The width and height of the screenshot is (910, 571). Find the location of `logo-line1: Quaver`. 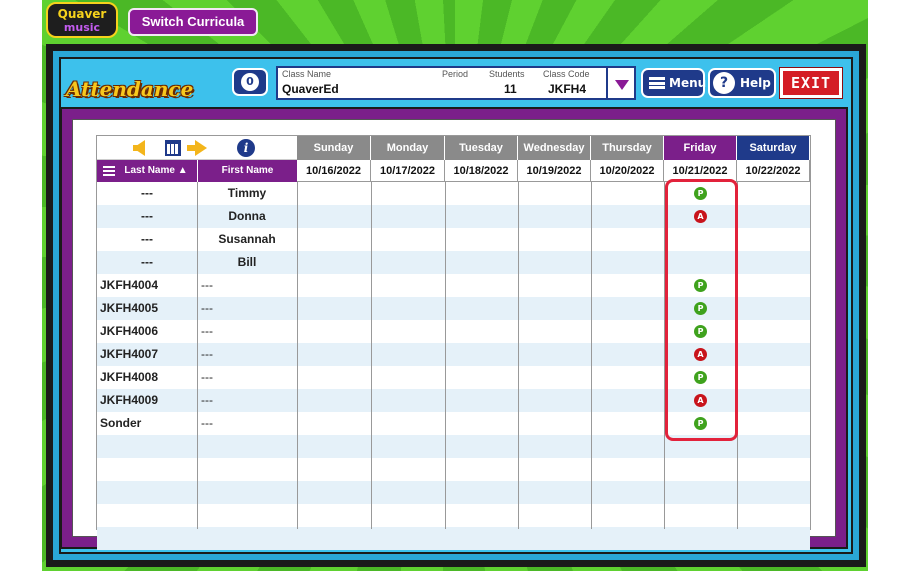

logo-line1: Quaver is located at coordinates (82, 14).